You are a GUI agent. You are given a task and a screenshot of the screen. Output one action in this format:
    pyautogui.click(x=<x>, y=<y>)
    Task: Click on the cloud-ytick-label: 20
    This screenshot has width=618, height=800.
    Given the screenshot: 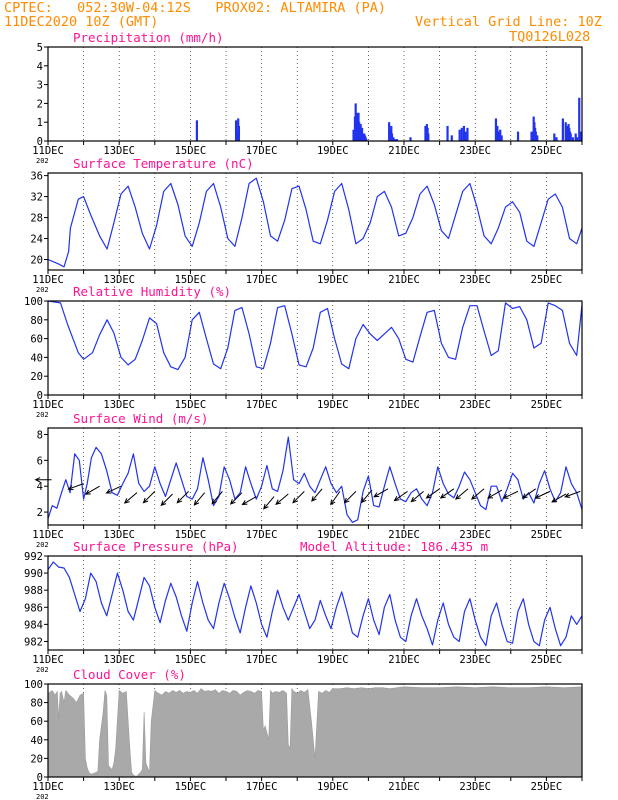 What is the action you would take?
    pyautogui.click(x=36, y=759)
    